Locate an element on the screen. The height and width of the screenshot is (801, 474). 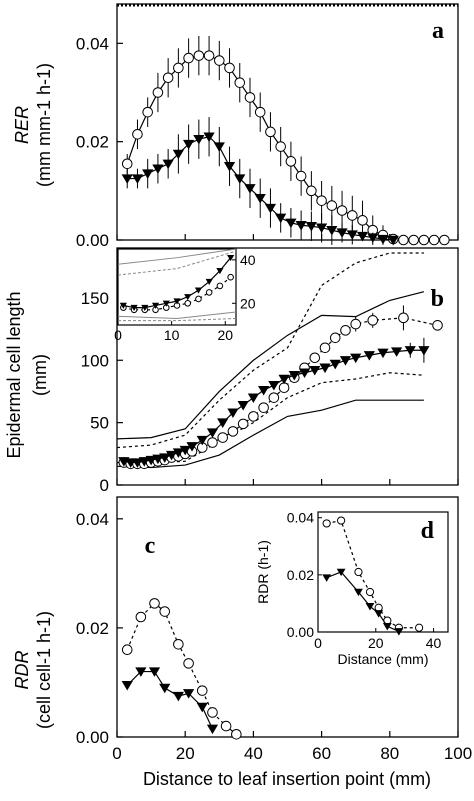
inset-x-tick-label: 0 is located at coordinates (318, 643).